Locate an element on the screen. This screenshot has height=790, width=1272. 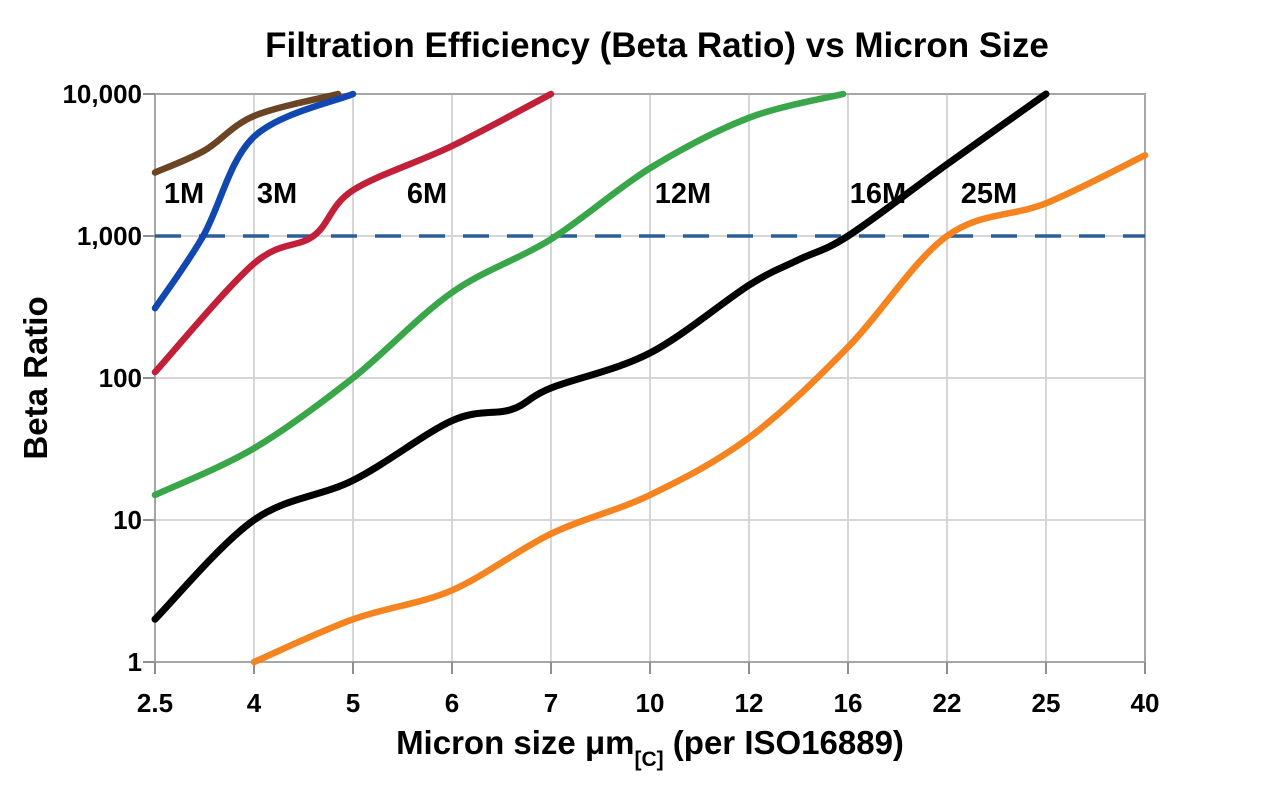
x-axis-title: Micron size μm[C] (per ISO16889) is located at coordinates (650, 747).